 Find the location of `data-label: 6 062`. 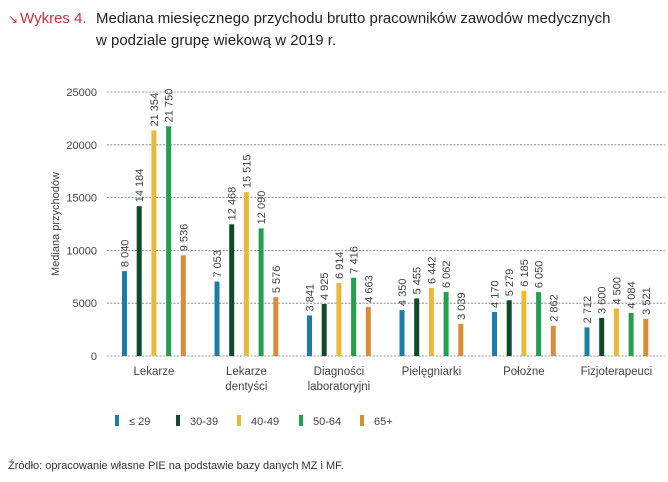

data-label: 6 062 is located at coordinates (447, 274).